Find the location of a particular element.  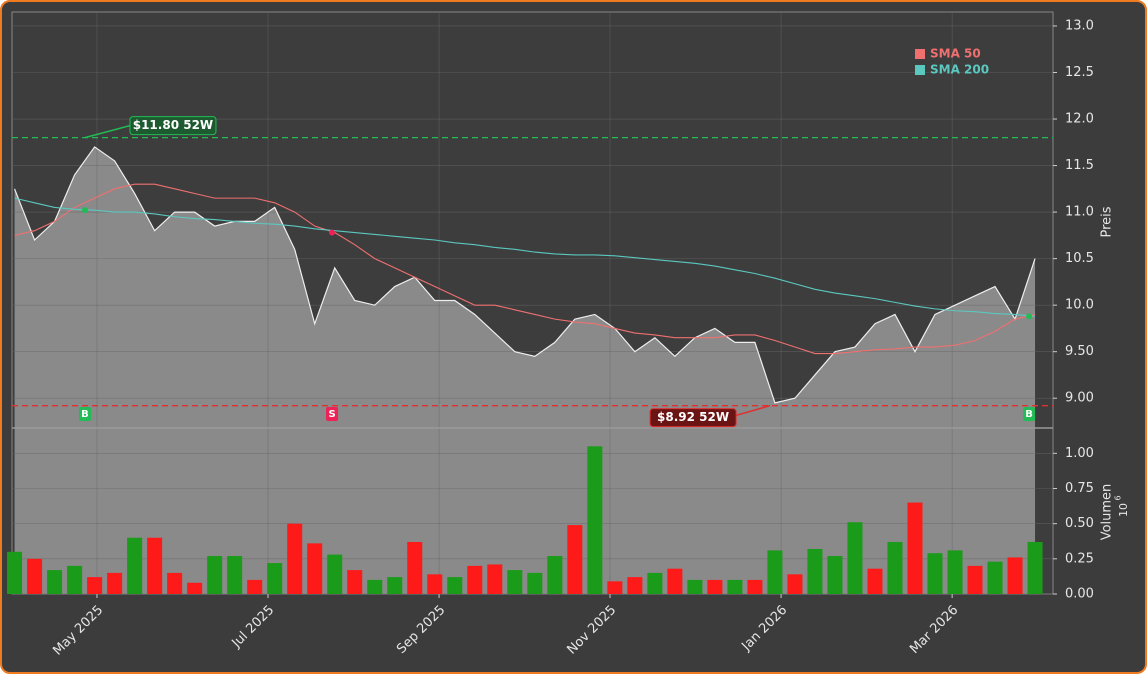

y-tick-label: 0.00 is located at coordinates (1079, 594).